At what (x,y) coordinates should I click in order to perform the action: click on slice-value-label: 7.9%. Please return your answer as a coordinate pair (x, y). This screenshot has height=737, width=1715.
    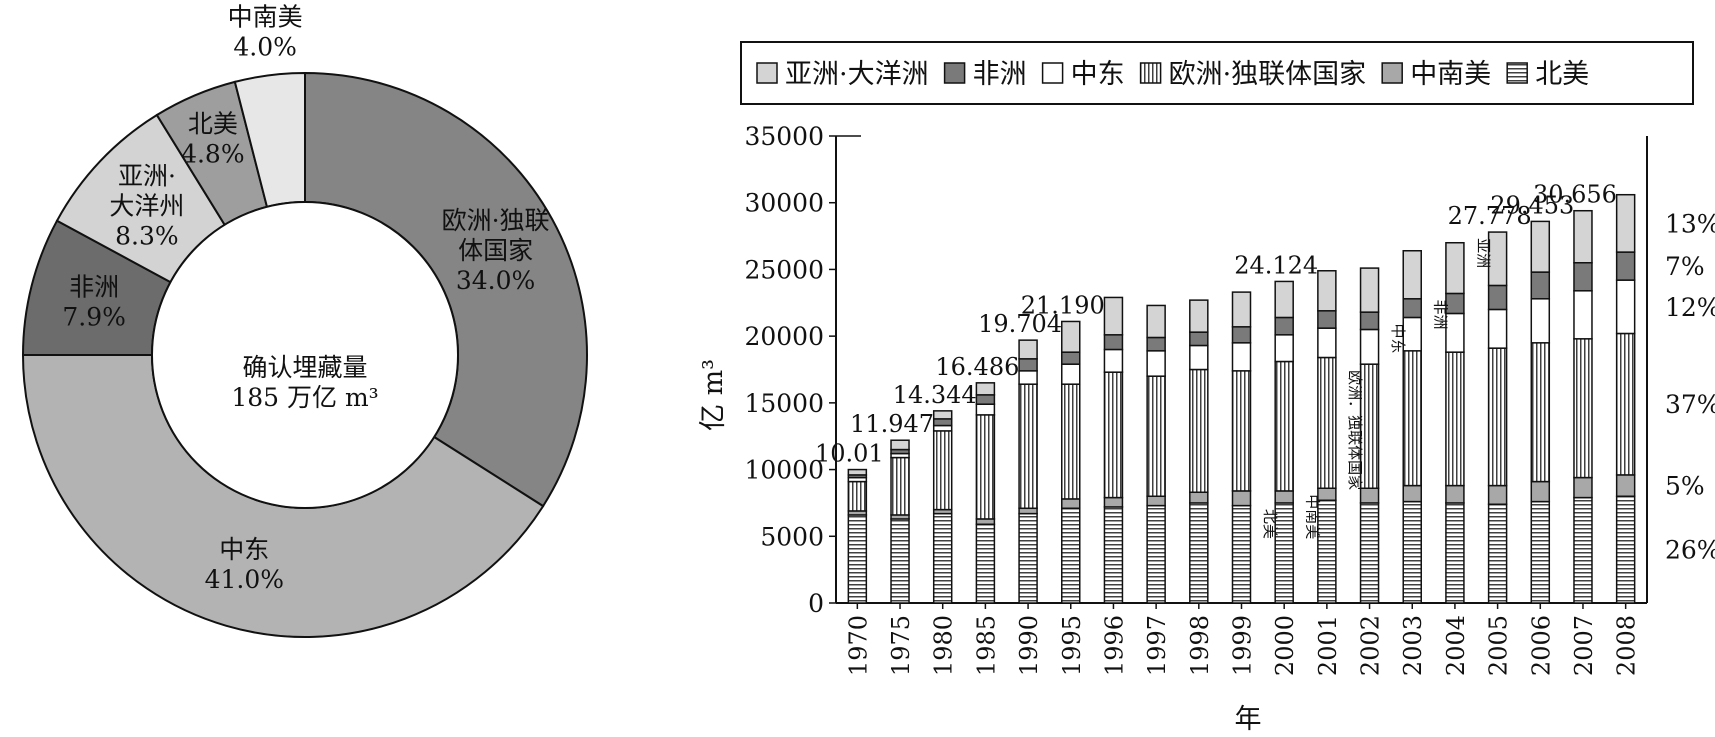
    Looking at the image, I should click on (94, 317).